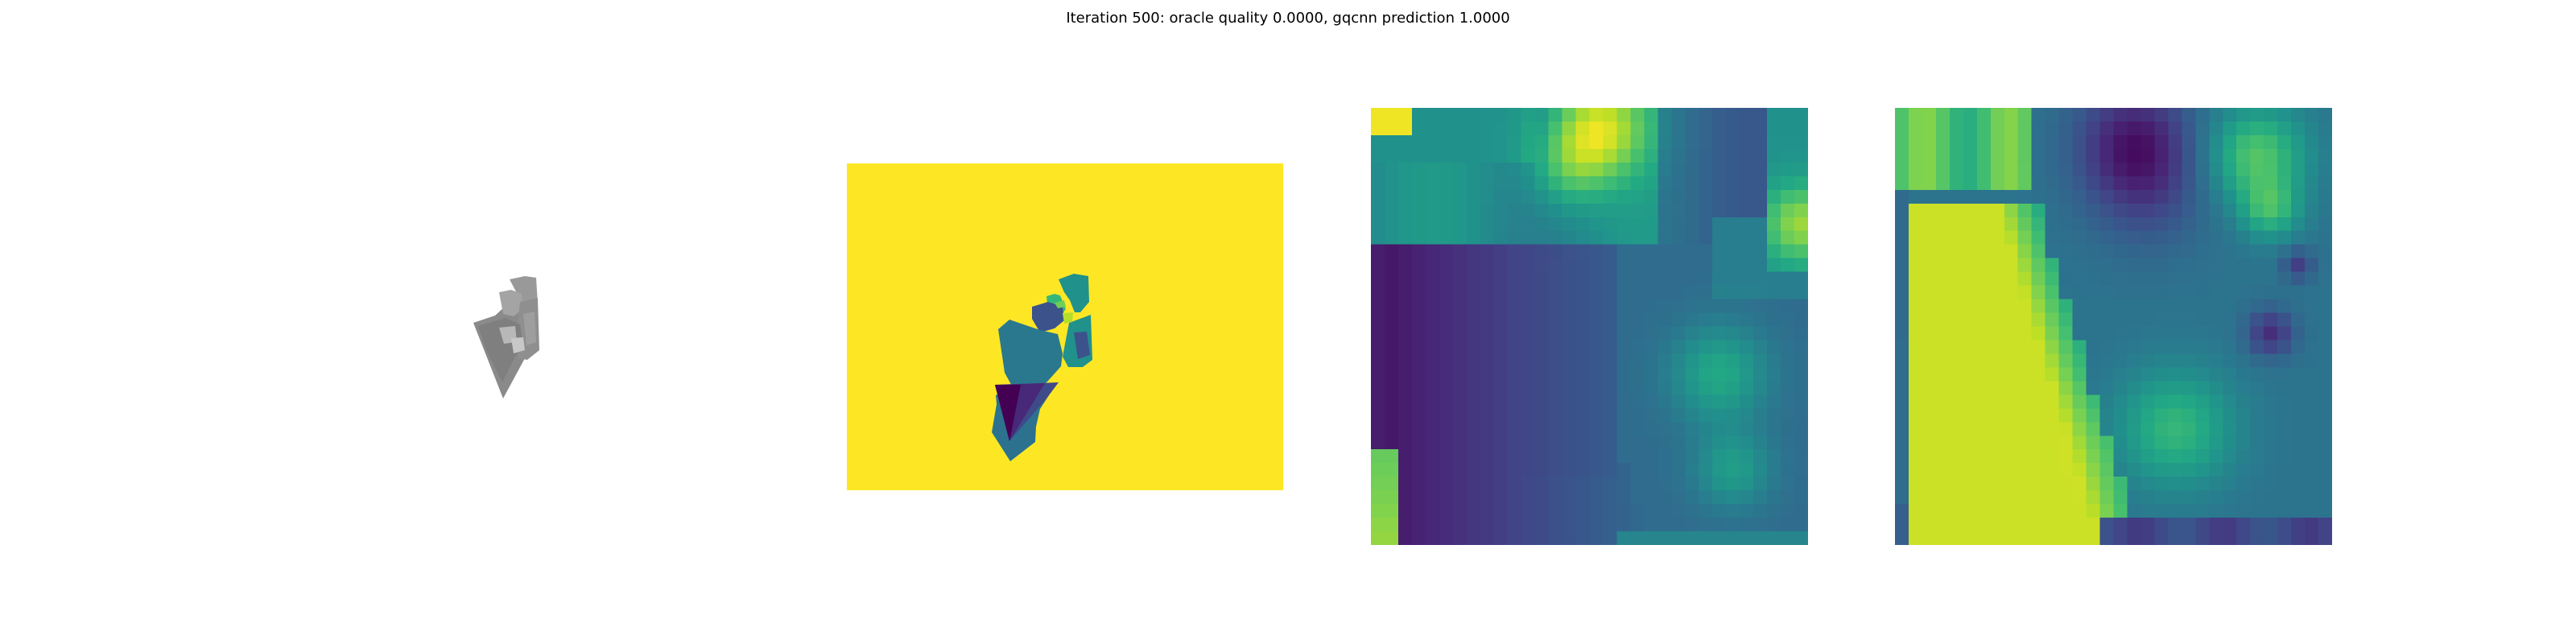  What do you see at coordinates (511, 303) in the screenshot?
I see `render-facet` at bounding box center [511, 303].